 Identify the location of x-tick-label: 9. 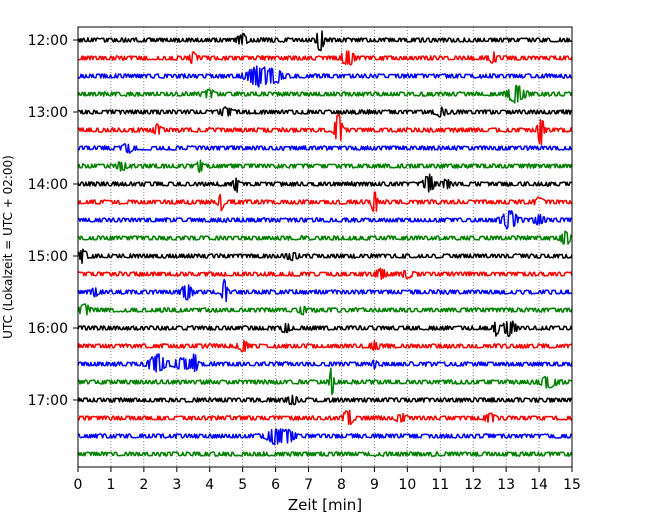
(374, 485).